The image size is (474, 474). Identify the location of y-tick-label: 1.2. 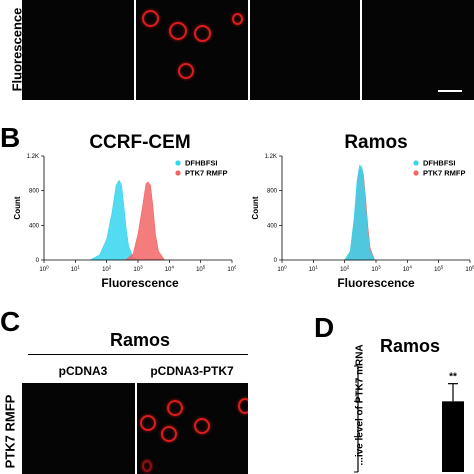
(352, 366).